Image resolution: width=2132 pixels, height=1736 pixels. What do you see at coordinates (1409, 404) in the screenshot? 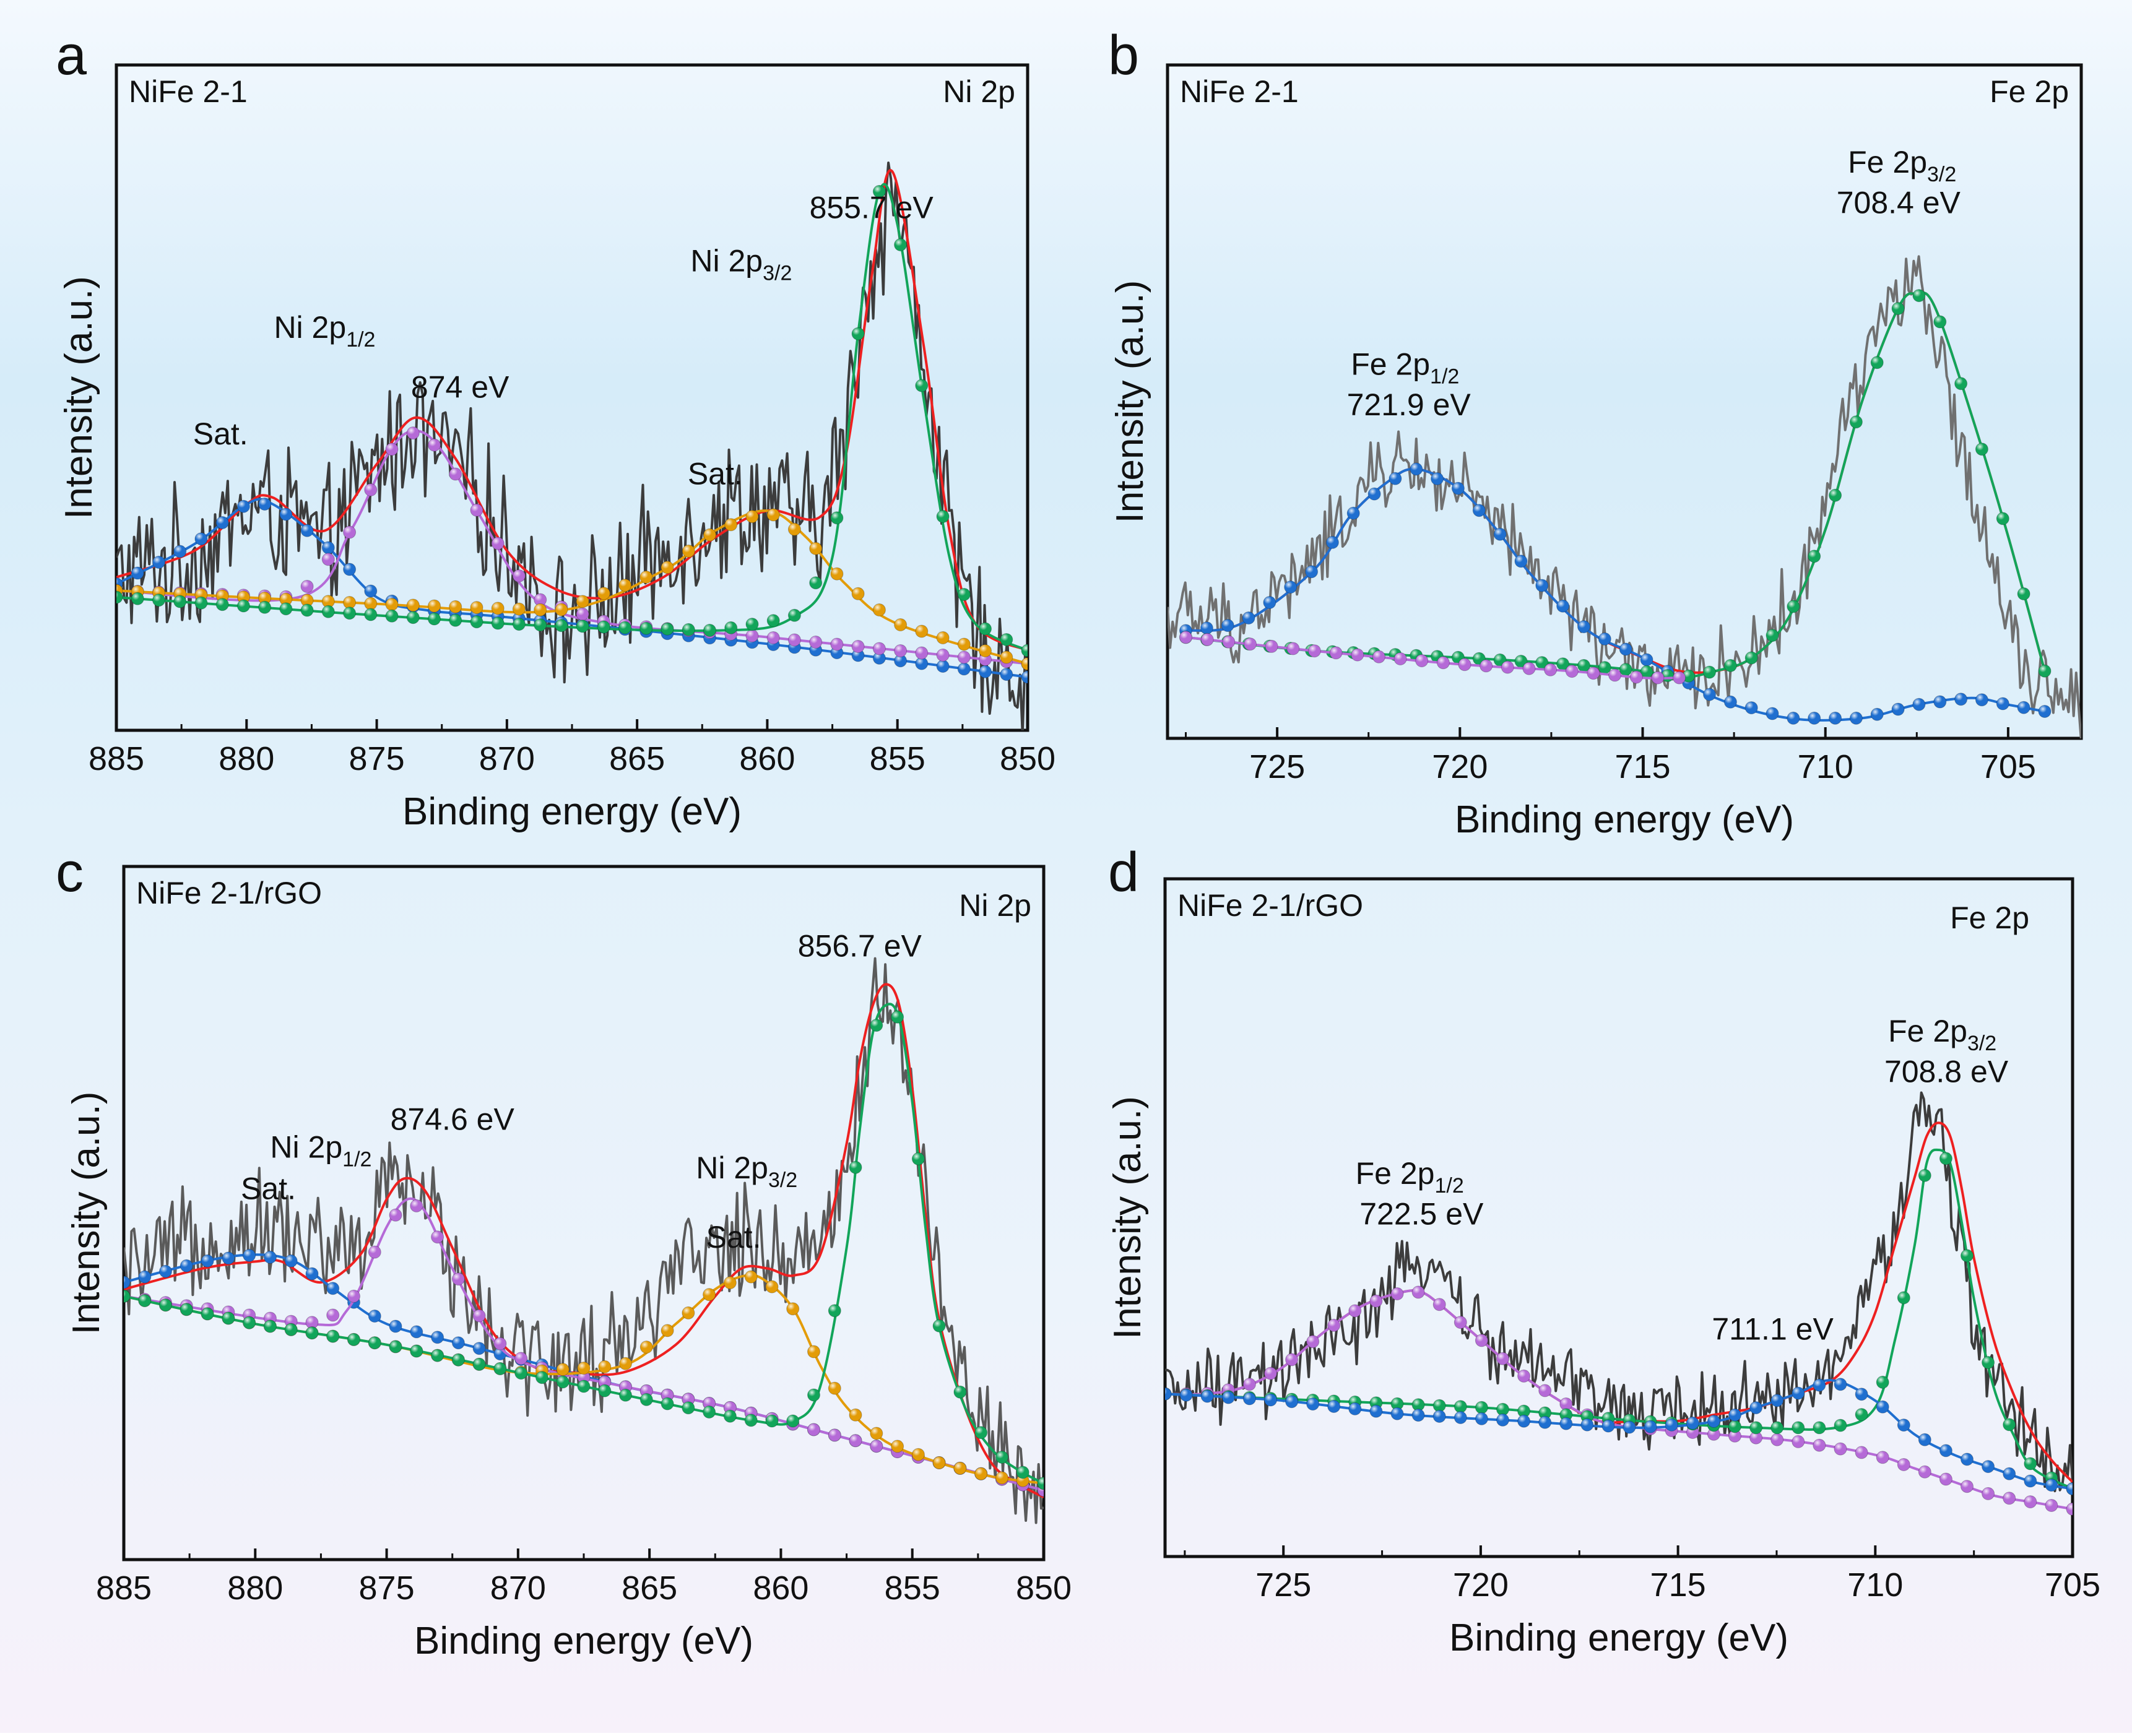
I see `energy-label: 721.9 eV` at bounding box center [1409, 404].